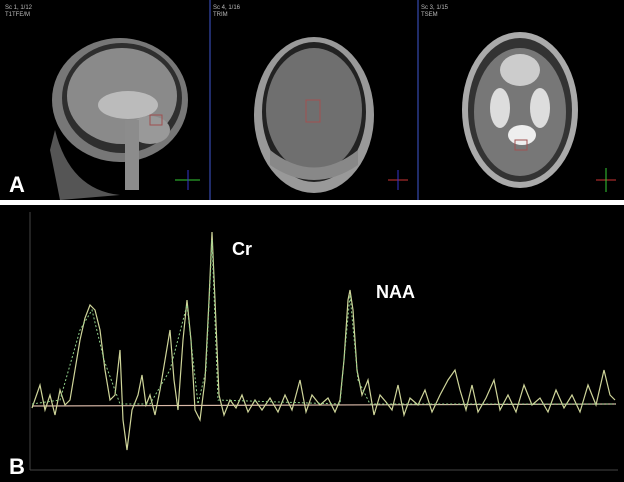 The height and width of the screenshot is (482, 624). Describe the element at coordinates (17, 466) in the screenshot. I see `panel-label: B` at that location.